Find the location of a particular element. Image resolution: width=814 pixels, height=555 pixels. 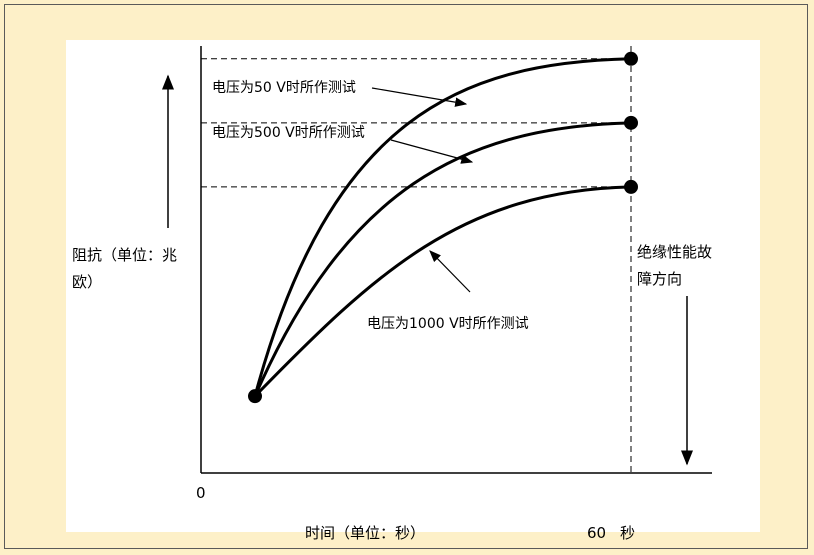

direction-label-line-1: 绝缘性能故 is located at coordinates (674, 252).